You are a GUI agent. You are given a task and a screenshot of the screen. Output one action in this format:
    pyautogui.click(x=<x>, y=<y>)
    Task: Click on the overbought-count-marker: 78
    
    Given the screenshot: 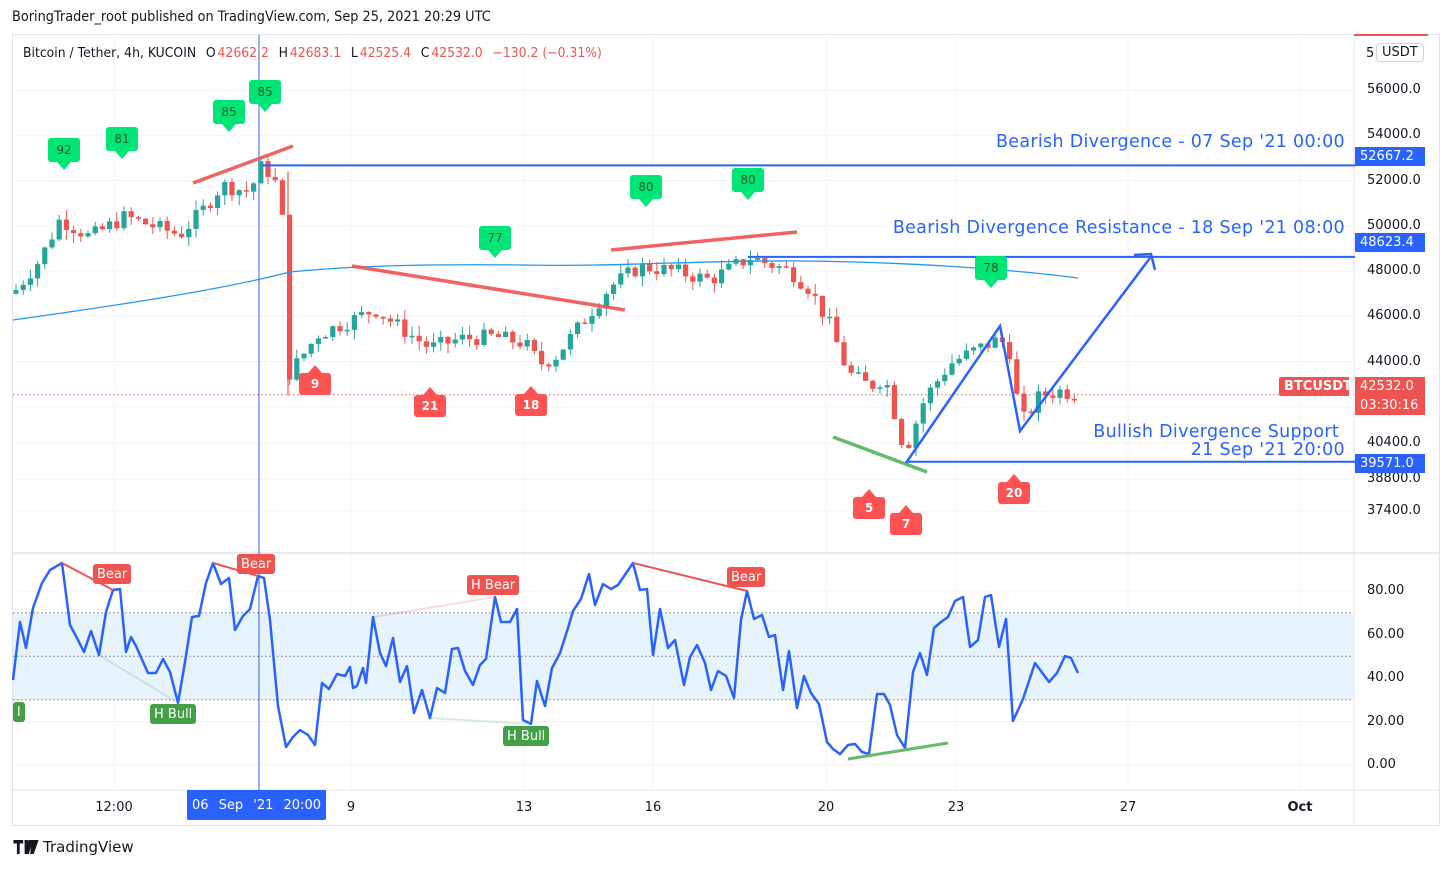 What is the action you would take?
    pyautogui.click(x=991, y=272)
    